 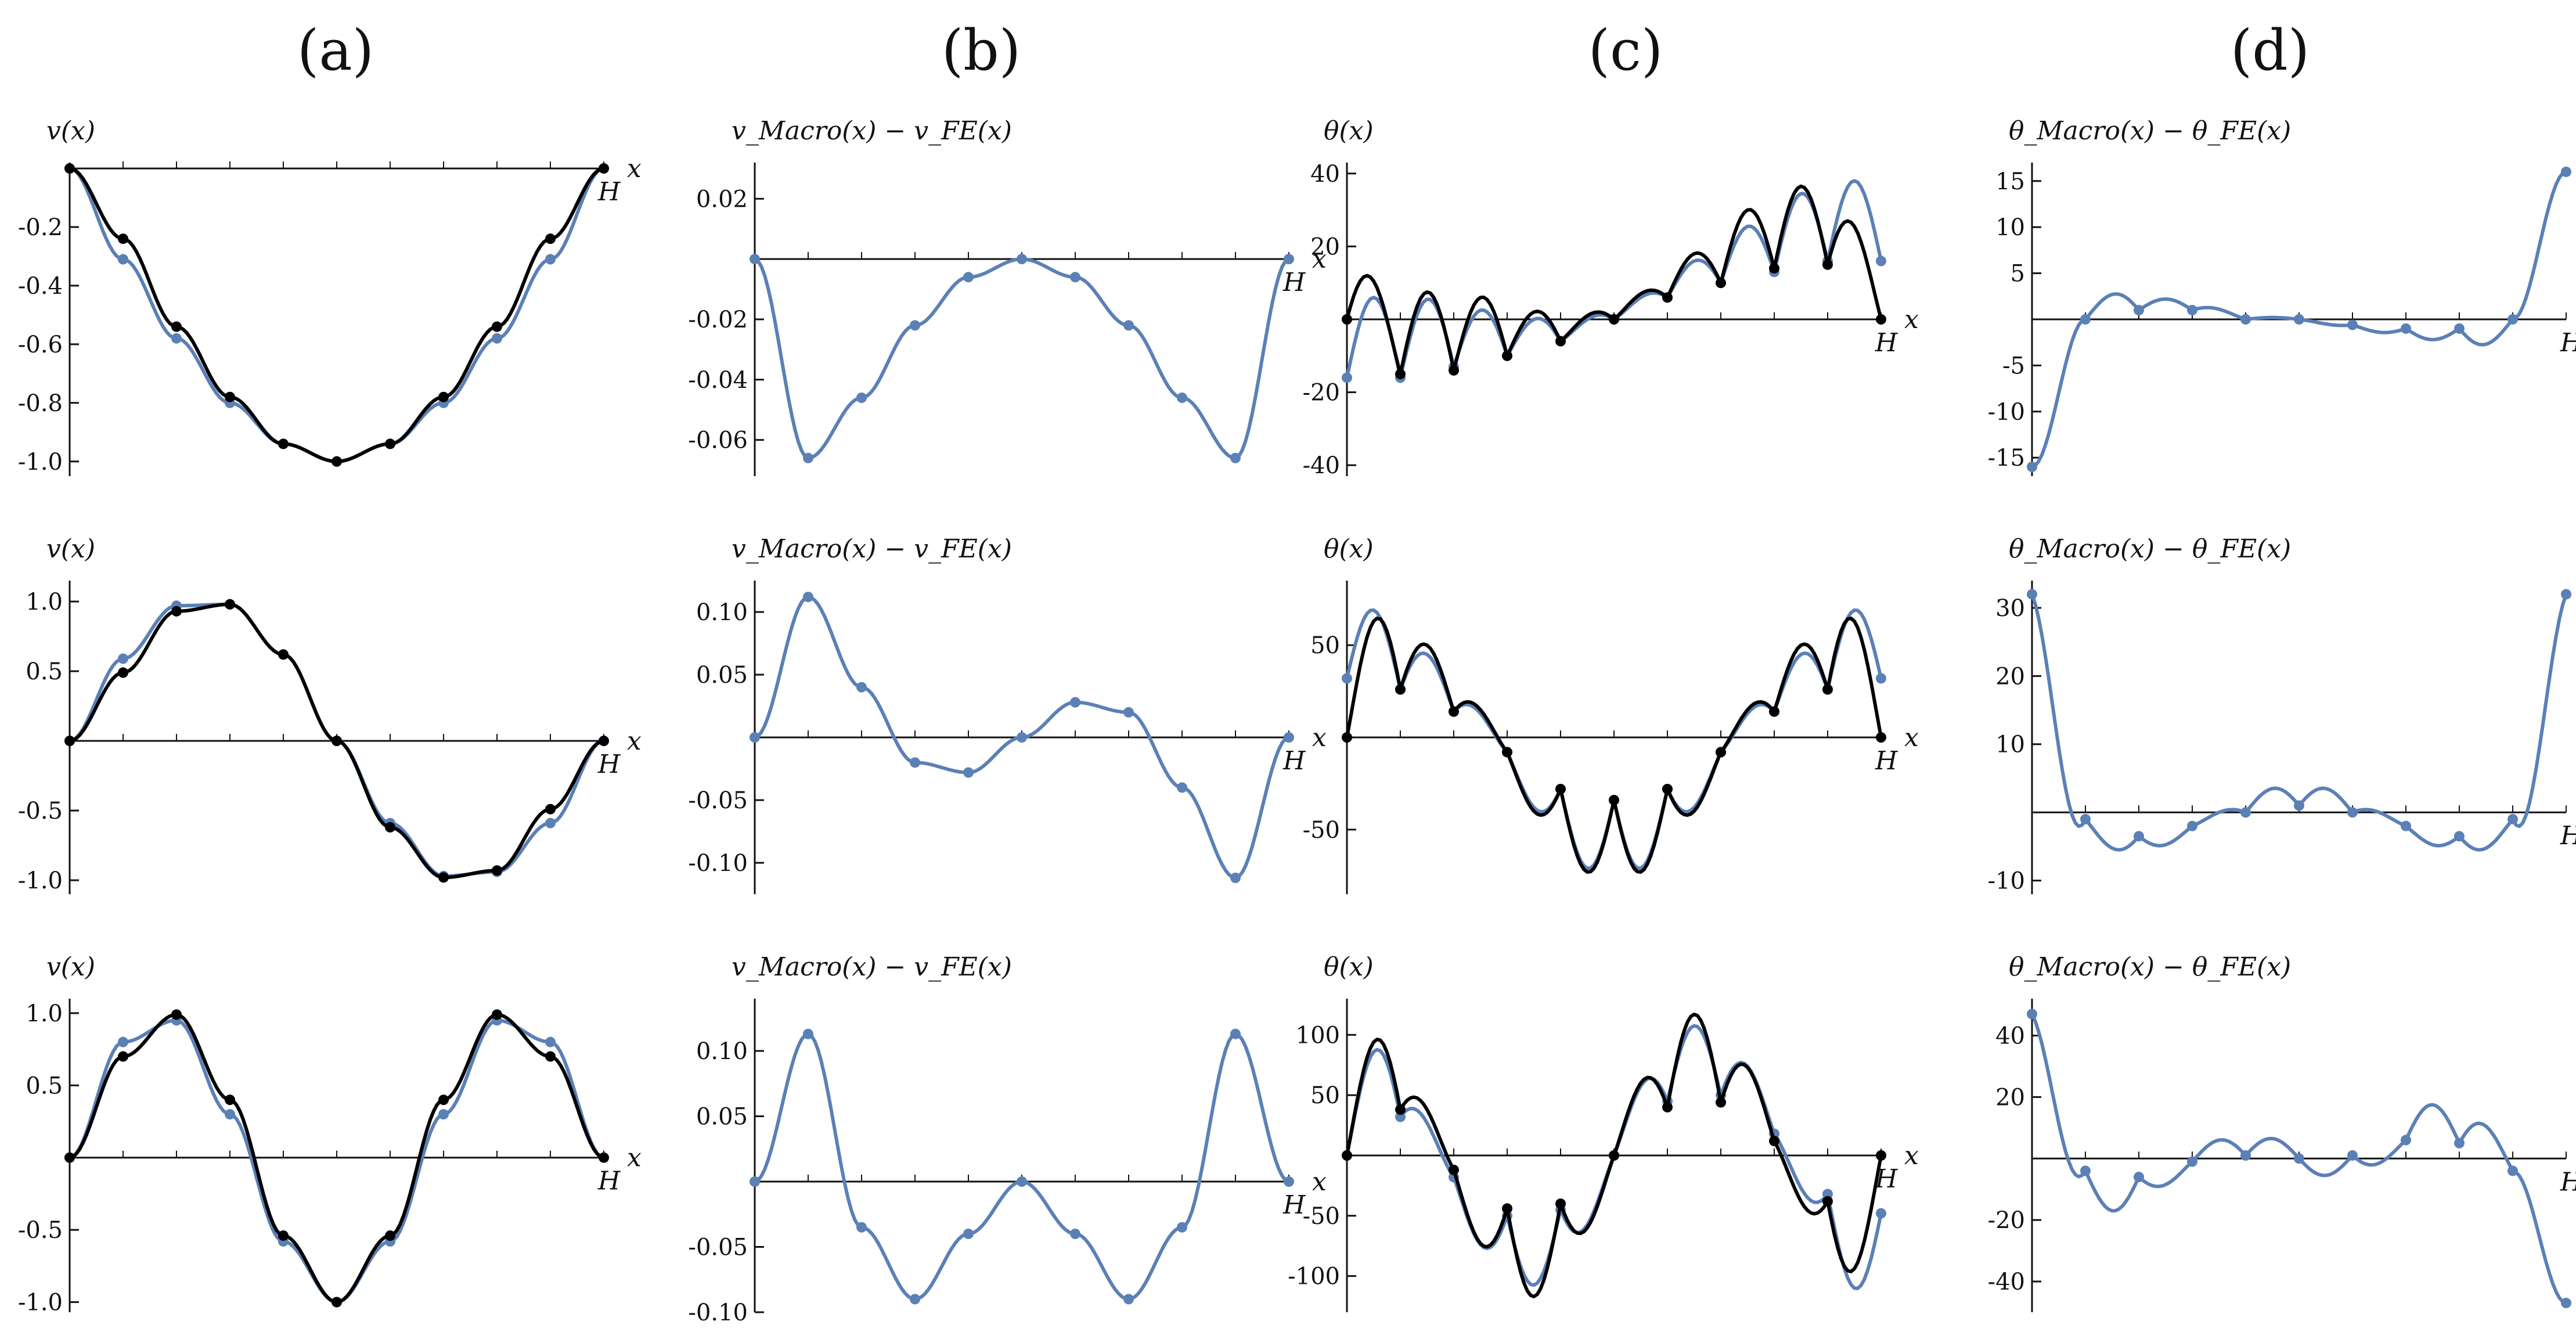 I want to click on y-tick-label: 5, so click(x=2018, y=274).